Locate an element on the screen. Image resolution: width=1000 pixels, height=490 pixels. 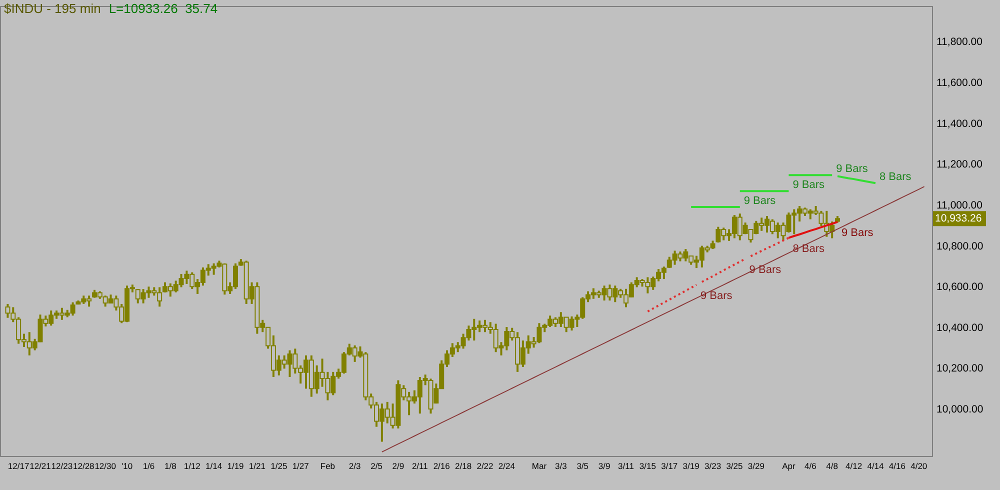
x-tick-label: 4/6 is located at coordinates (810, 466).